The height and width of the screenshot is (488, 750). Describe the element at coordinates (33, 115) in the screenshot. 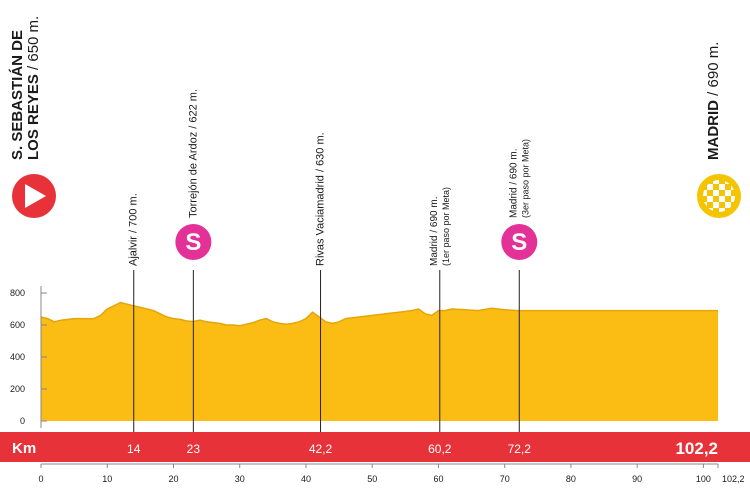

I see `start-name-line2: LOS REYES` at that location.